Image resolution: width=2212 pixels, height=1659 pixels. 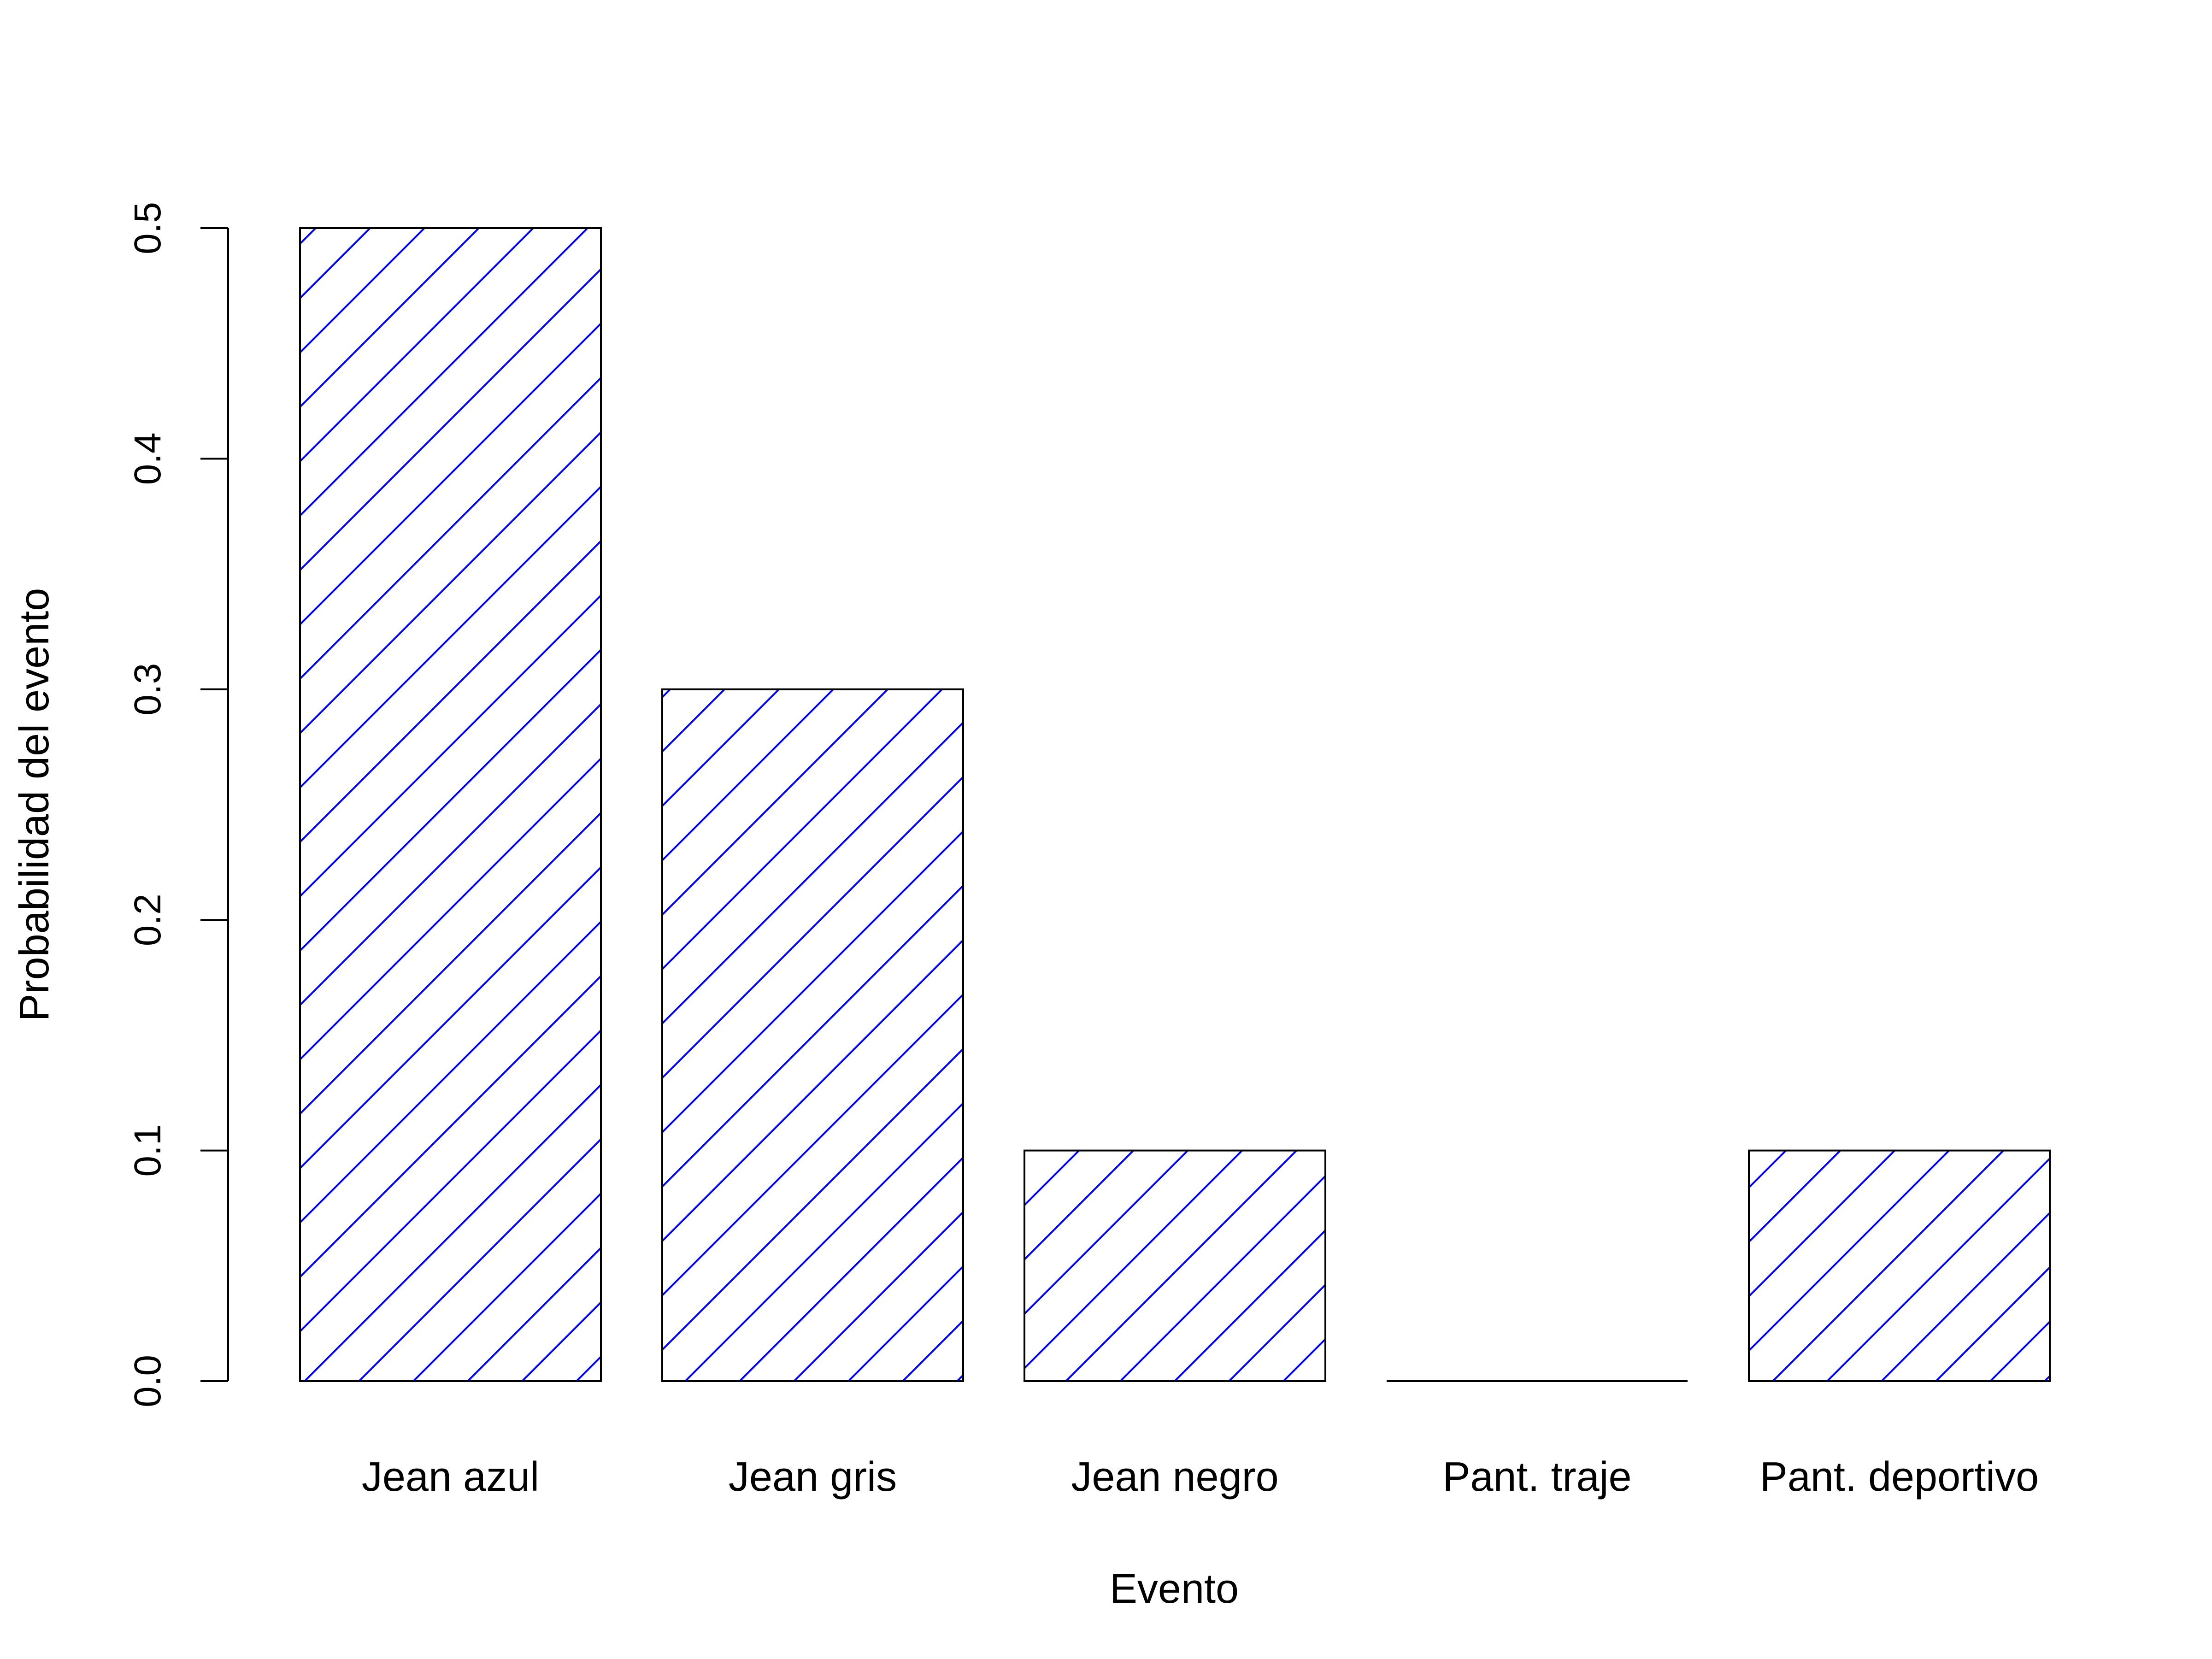 I want to click on y-tick-label: 0.1, so click(x=148, y=1150).